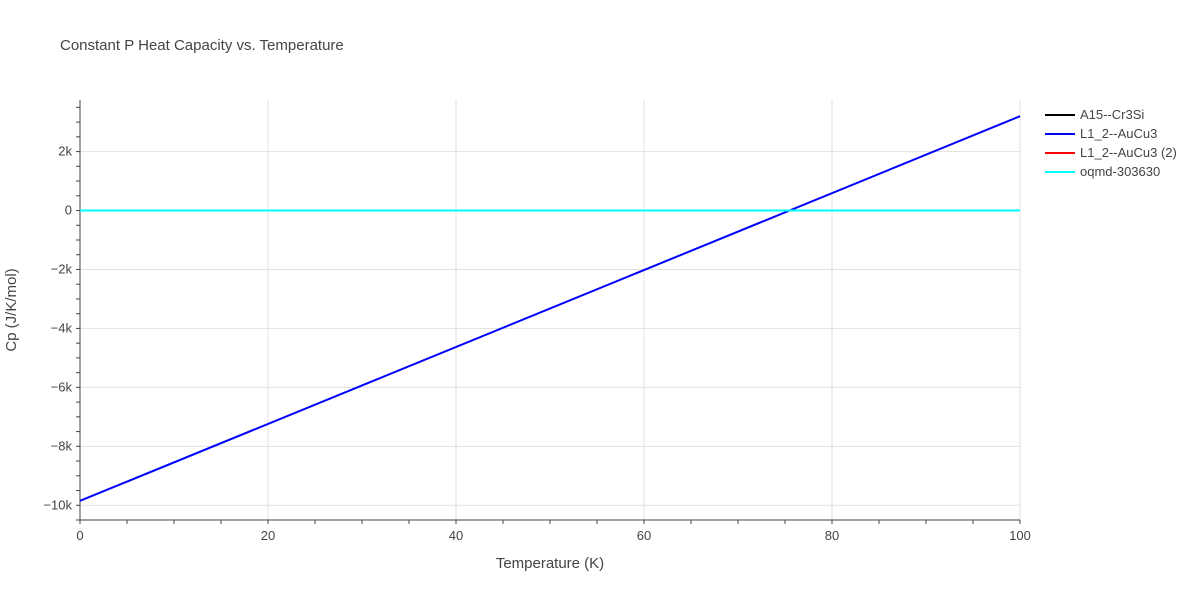 This screenshot has height=600, width=1200. I want to click on legend-item-oqmd-303630: oqmd-303630, so click(1102, 171).